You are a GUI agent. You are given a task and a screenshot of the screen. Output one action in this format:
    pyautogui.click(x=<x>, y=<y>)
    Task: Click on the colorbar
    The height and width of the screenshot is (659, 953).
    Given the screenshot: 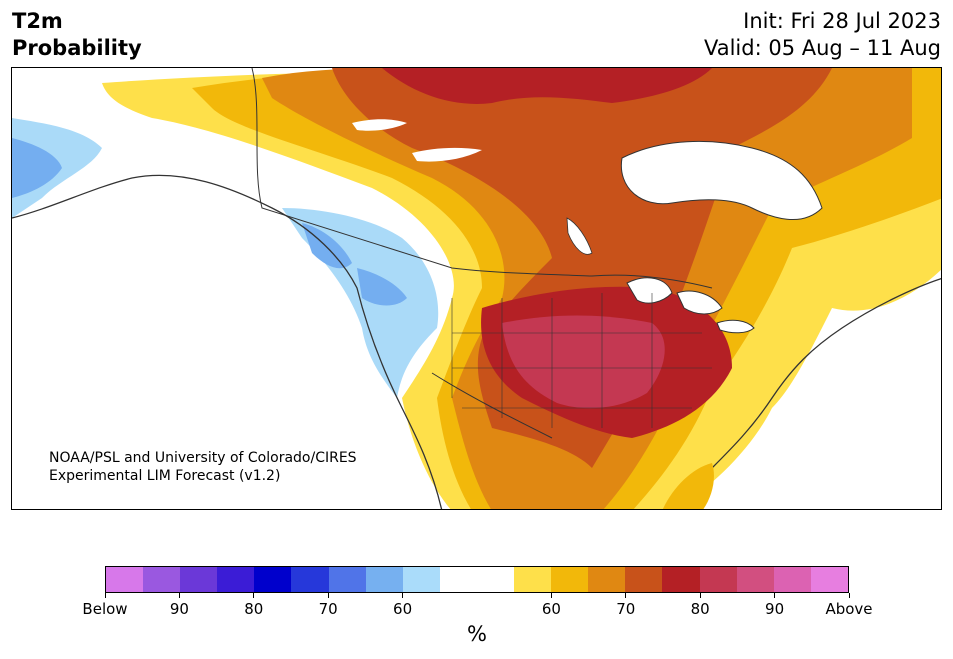 What is the action you would take?
    pyautogui.click(x=477, y=579)
    